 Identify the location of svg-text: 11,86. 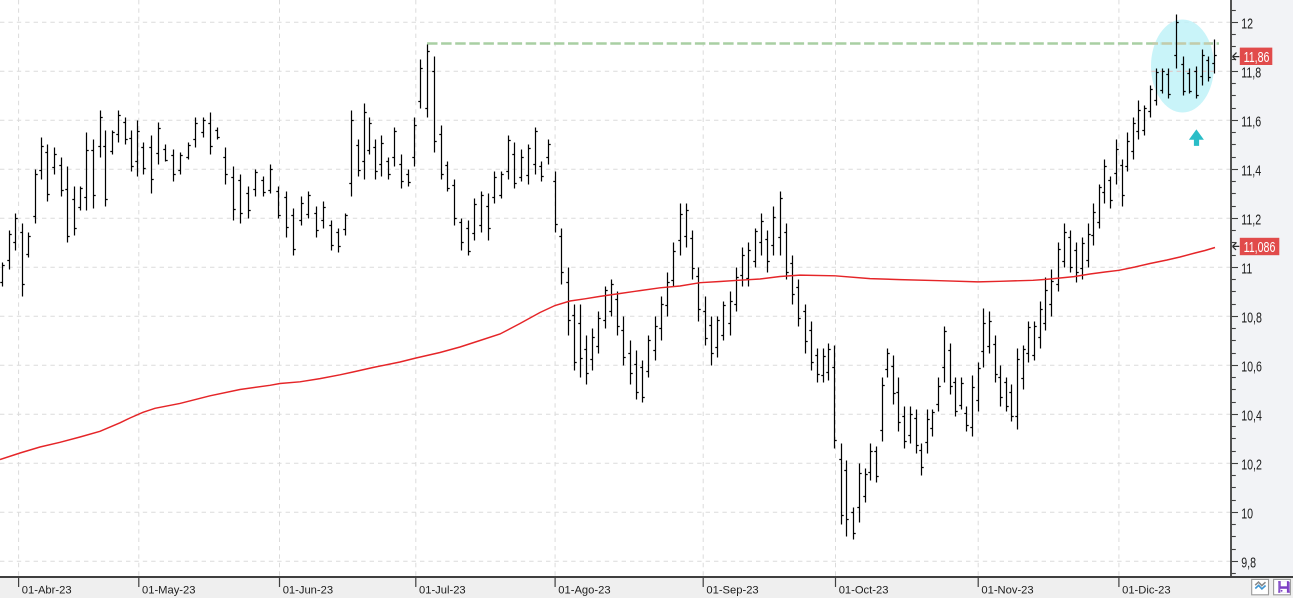
(1257, 56).